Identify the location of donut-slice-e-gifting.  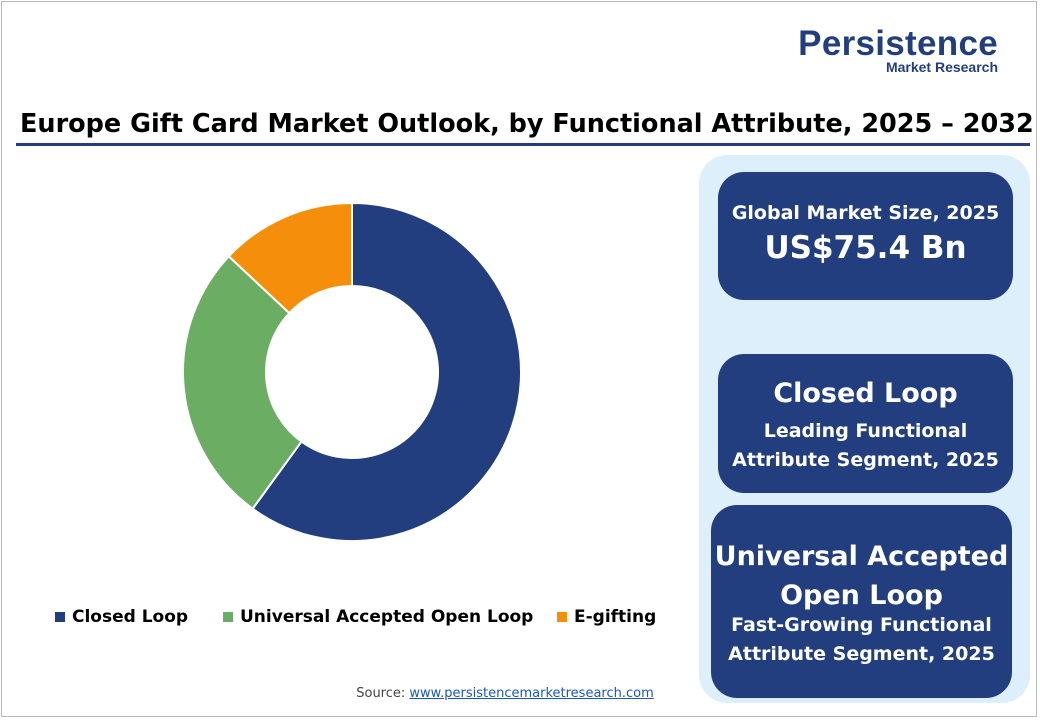
(290, 258).